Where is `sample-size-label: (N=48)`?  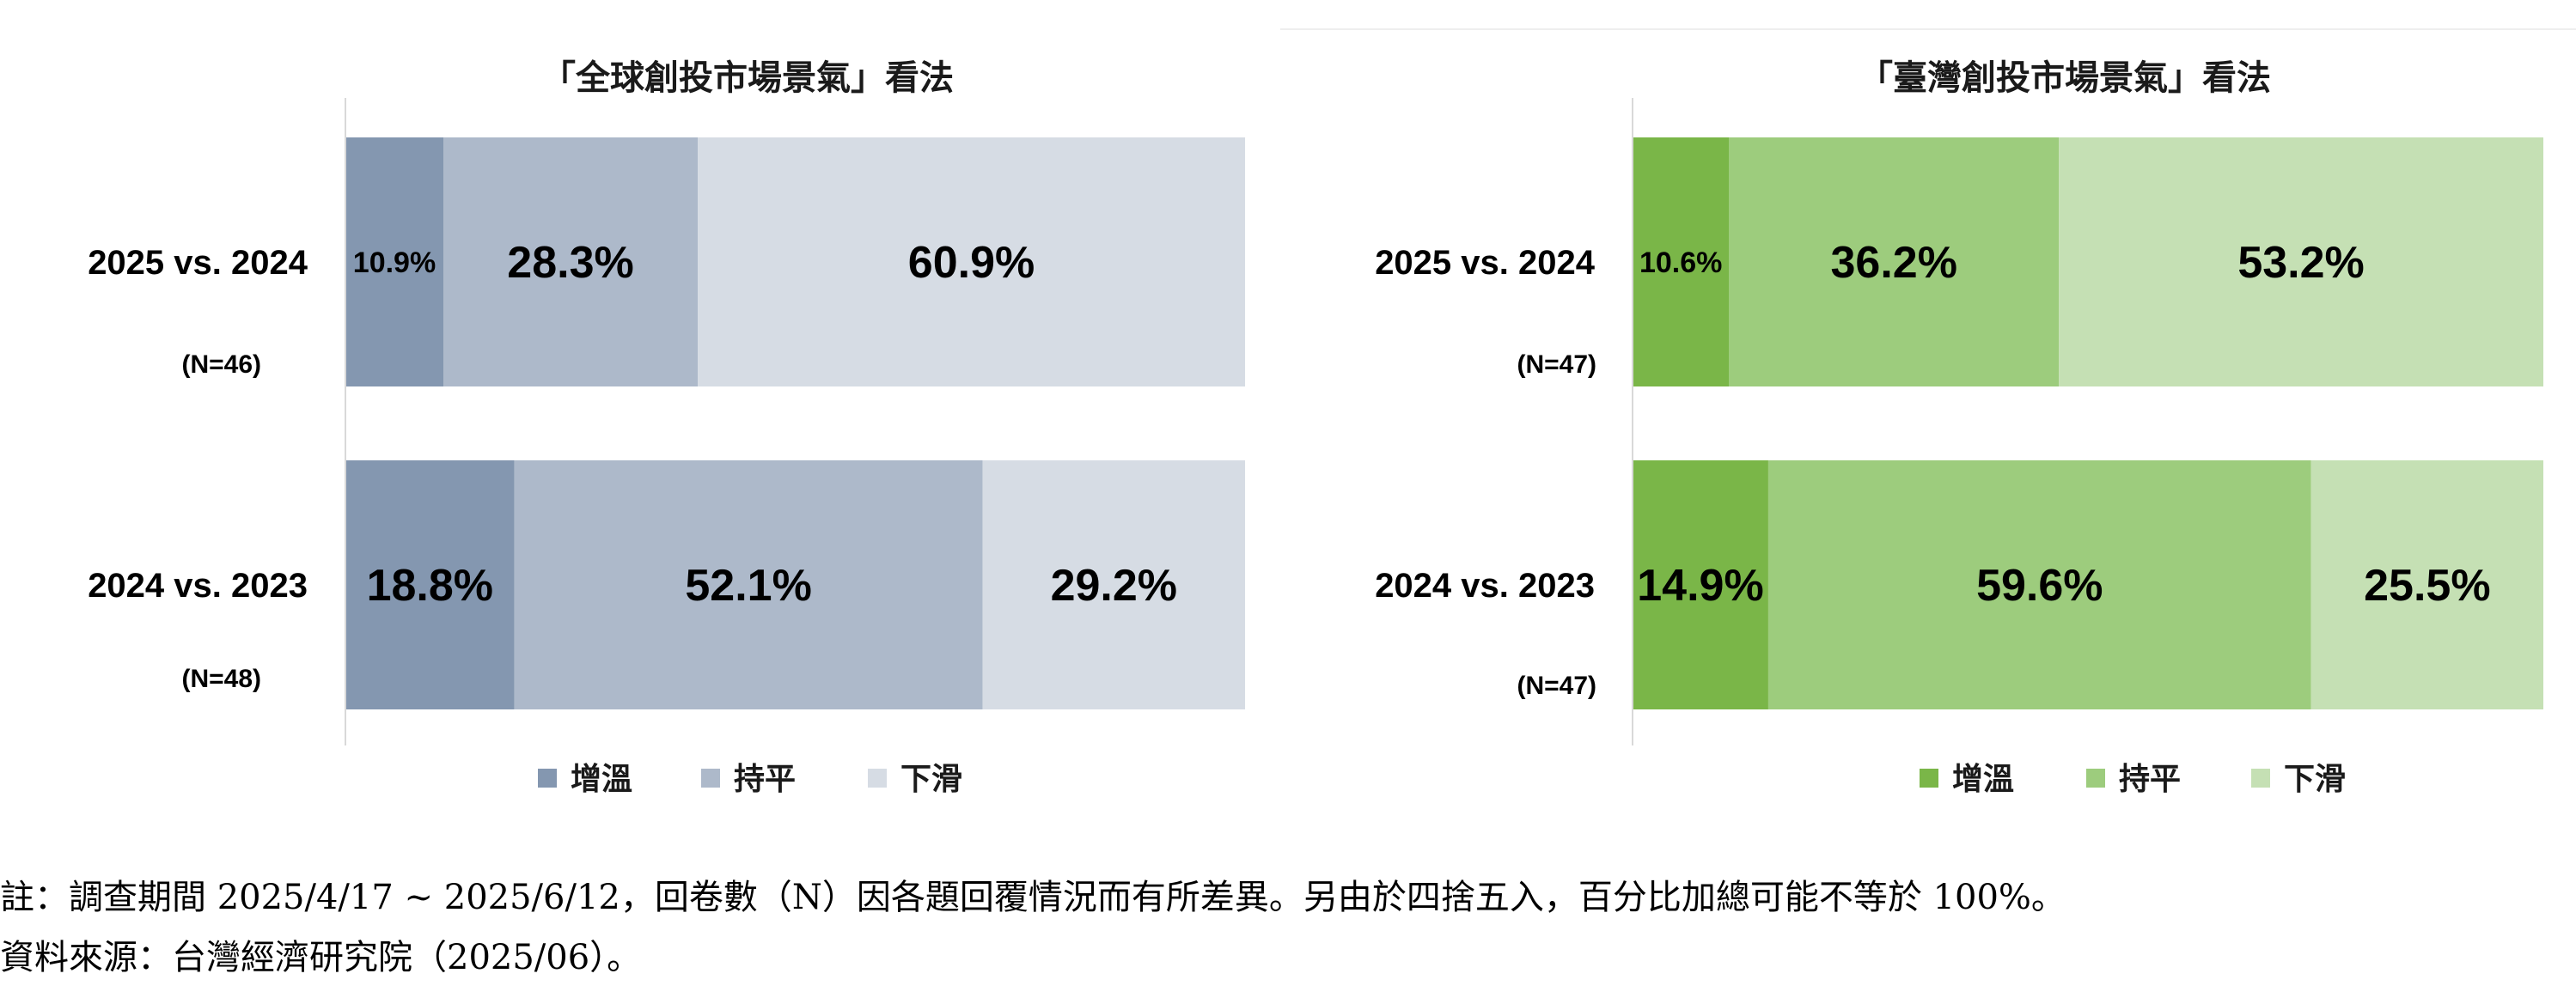 sample-size-label: (N=48) is located at coordinates (221, 679).